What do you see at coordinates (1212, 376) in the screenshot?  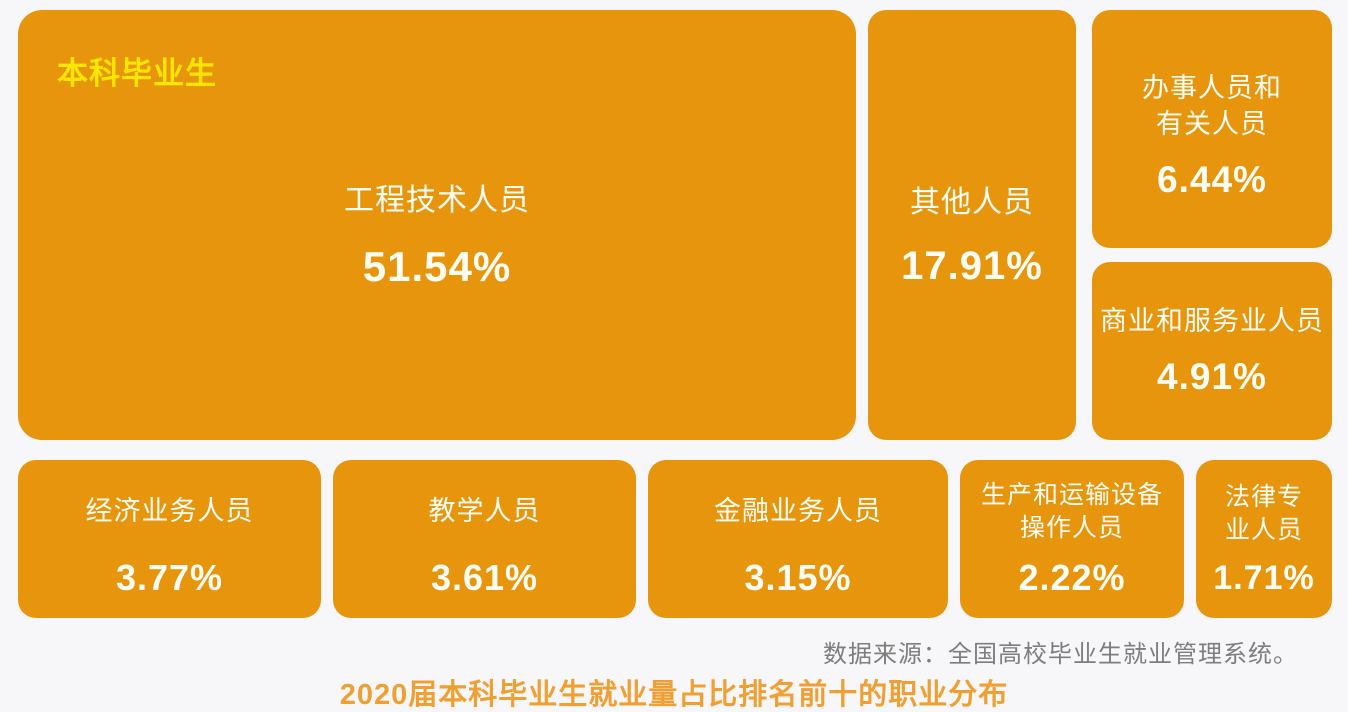 I see `tile-value: 4.91%` at bounding box center [1212, 376].